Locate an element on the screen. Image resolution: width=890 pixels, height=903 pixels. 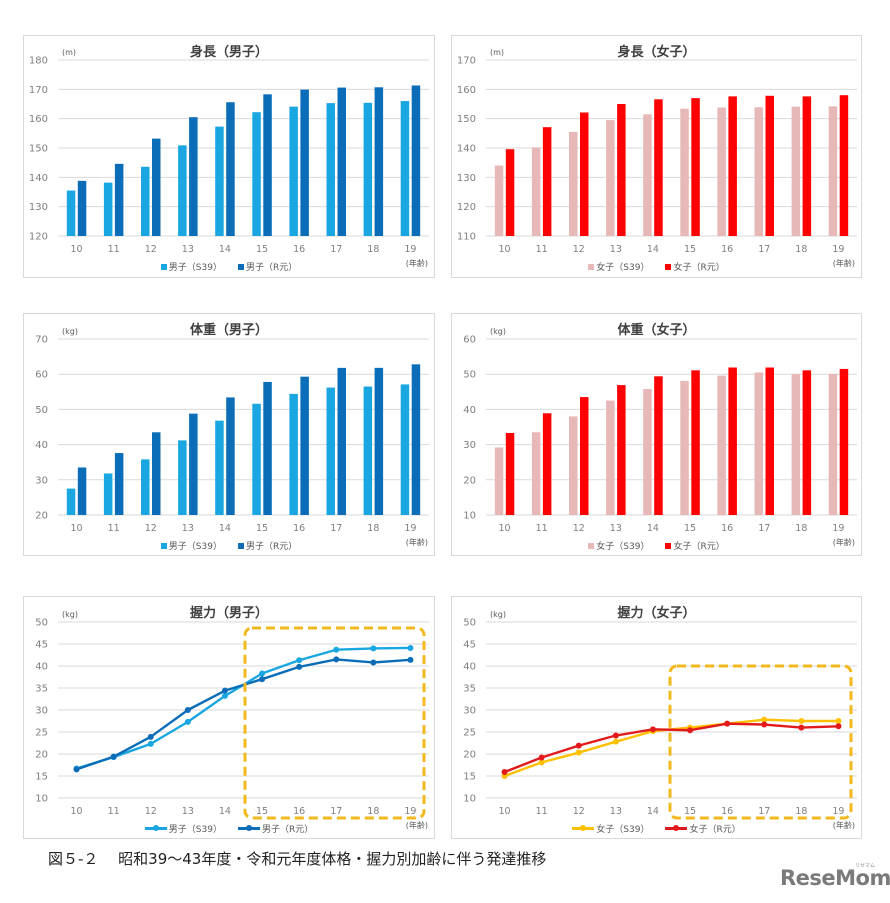
plot-area: 20 30 40 50 60 70 10 11 12 13 14 15 16 17 18 19 is located at coordinates (232, 434).